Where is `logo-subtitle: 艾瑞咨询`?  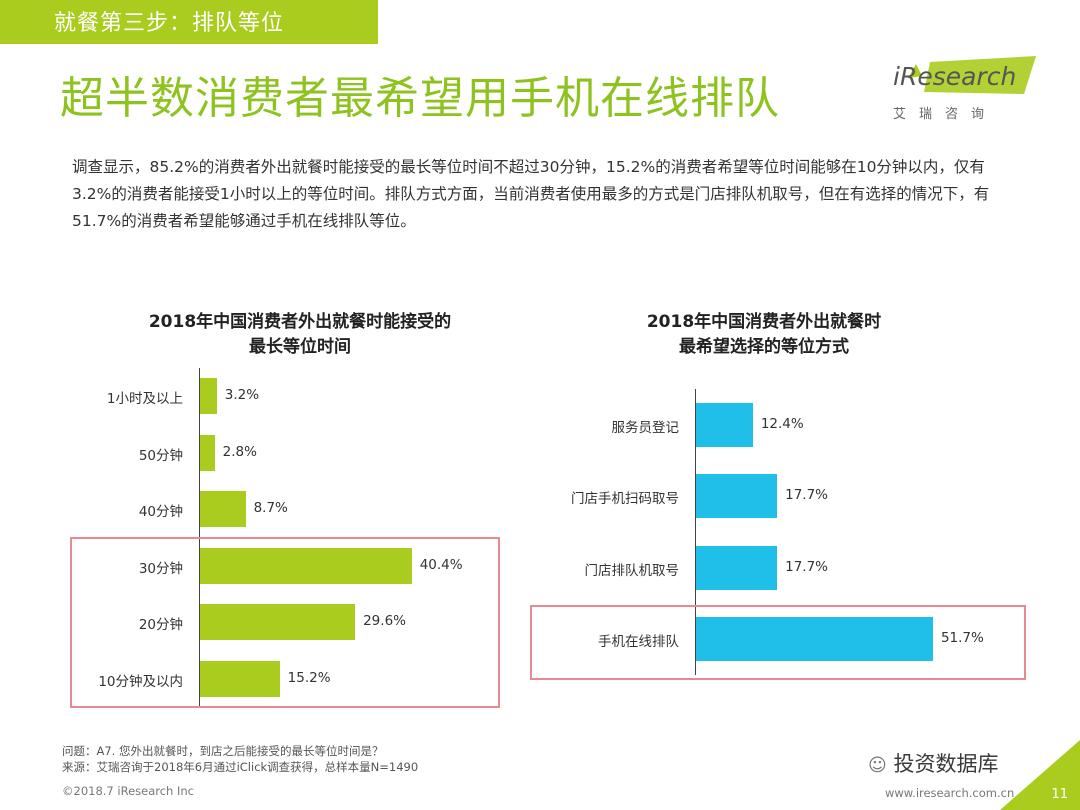 logo-subtitle: 艾瑞咨询 is located at coordinates (945, 114).